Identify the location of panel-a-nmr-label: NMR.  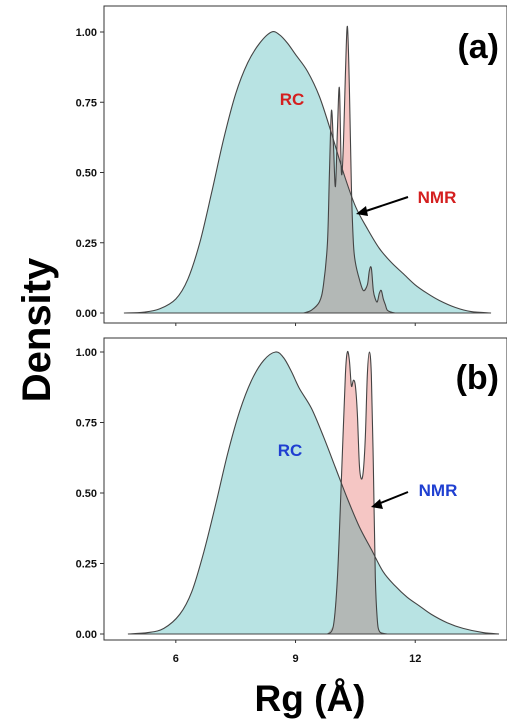
(437, 197).